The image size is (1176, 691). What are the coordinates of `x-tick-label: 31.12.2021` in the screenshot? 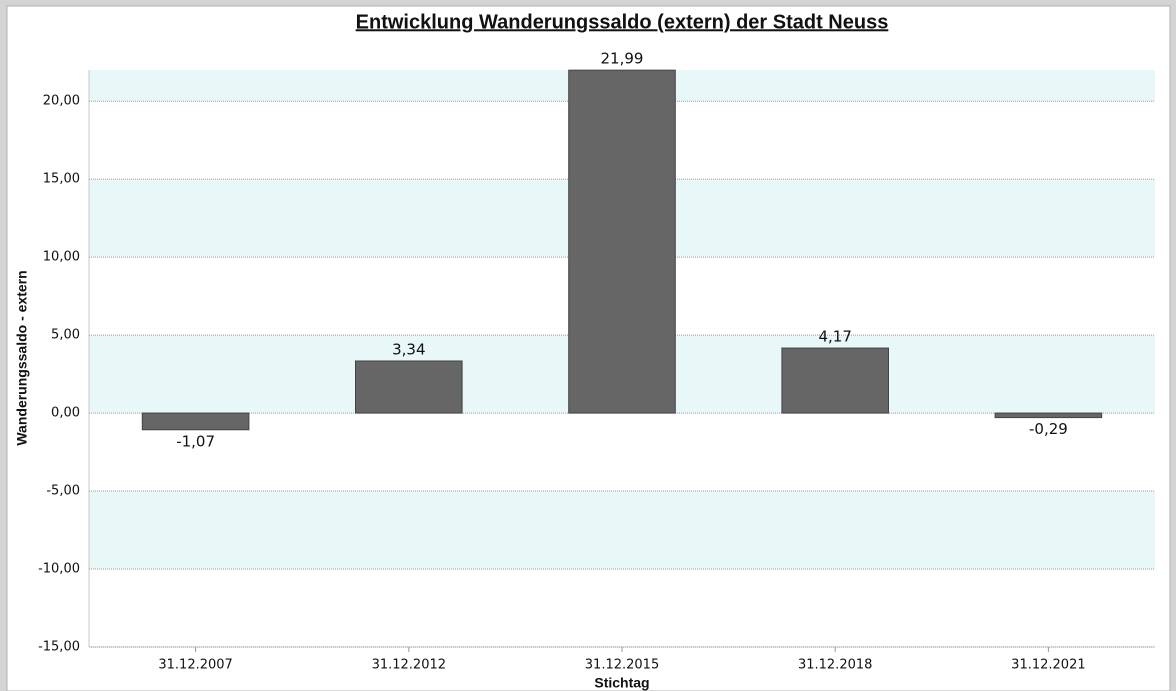 It's located at (1048, 665).